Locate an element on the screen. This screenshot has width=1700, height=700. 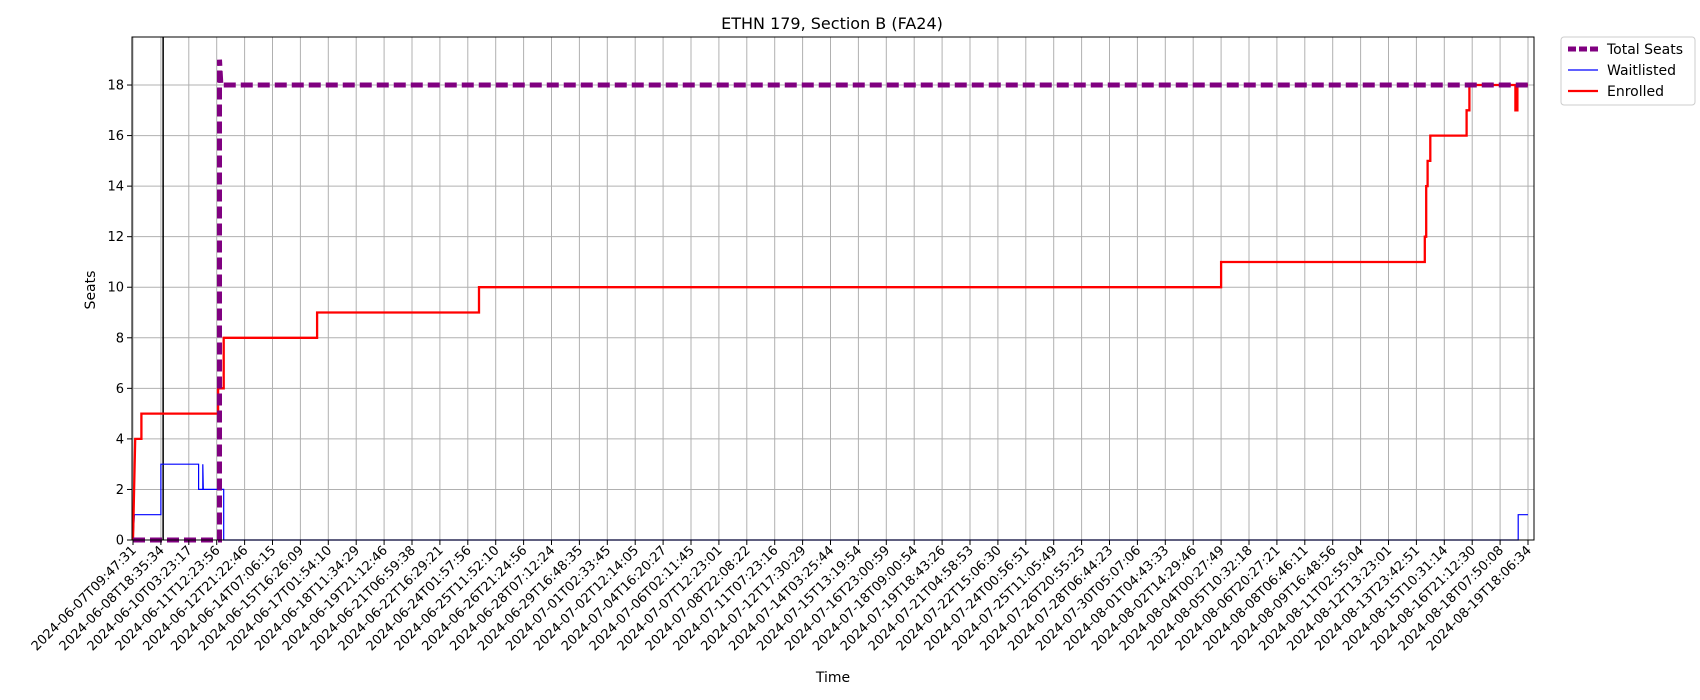
y-tick-label: 4 is located at coordinates (120, 439).